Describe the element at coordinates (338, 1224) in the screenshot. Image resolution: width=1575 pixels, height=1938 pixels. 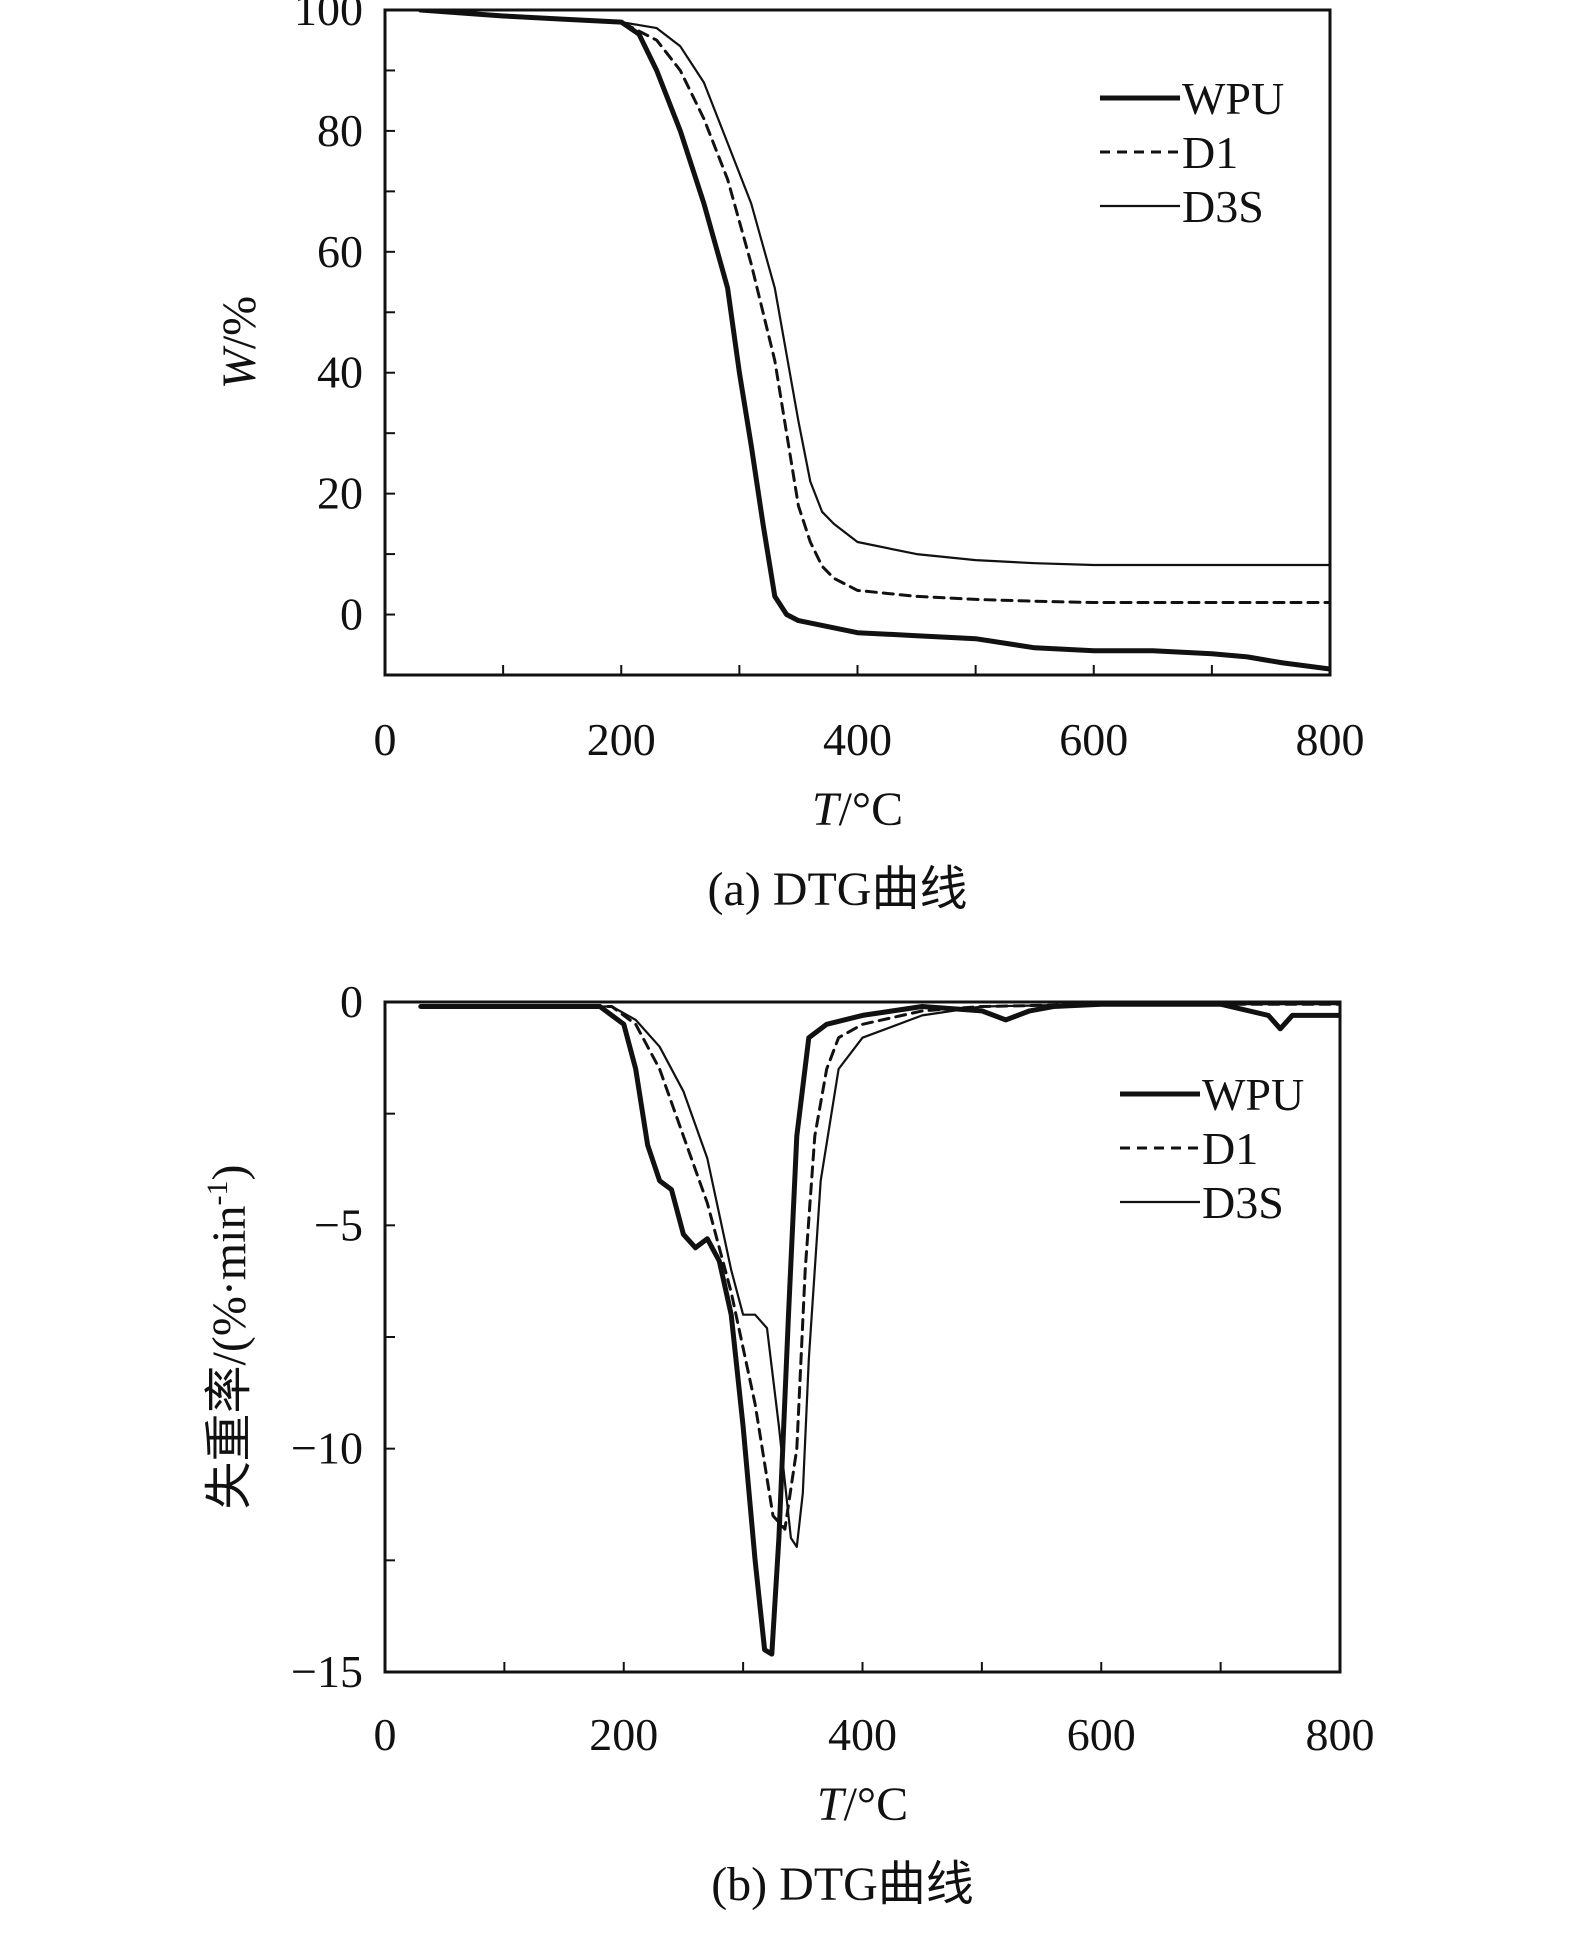
I see `y-tick-label-b: −5` at that location.